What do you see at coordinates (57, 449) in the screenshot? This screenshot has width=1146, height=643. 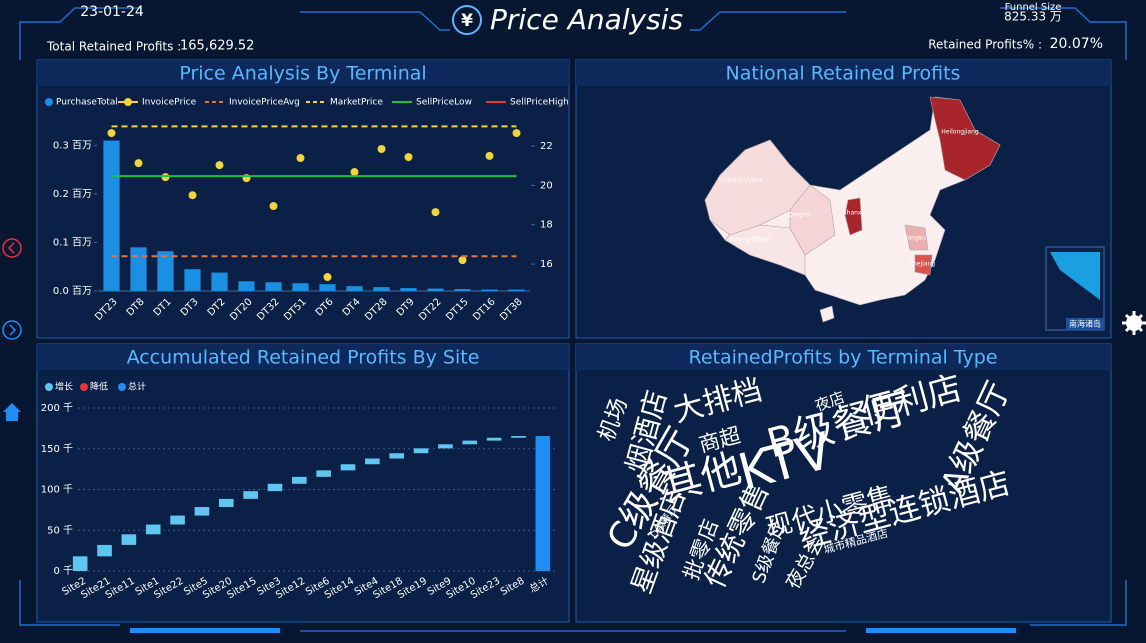 I see `y-tick-label: 150 千` at bounding box center [57, 449].